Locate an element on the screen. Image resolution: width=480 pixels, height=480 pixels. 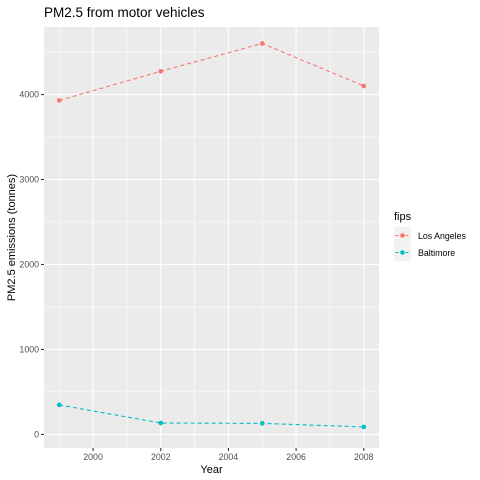
legend-label: Baltimore is located at coordinates (436, 253).